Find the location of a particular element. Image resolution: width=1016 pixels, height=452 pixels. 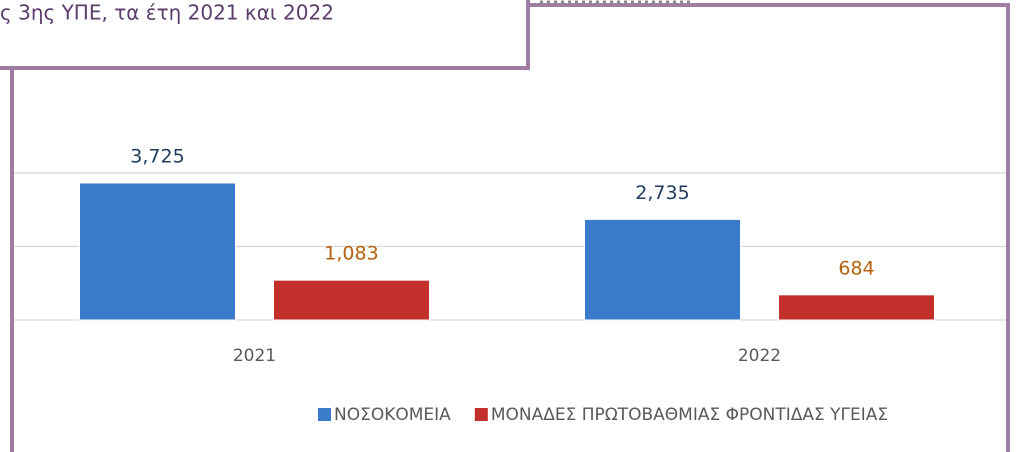

data-label: 3,725 is located at coordinates (157, 156).